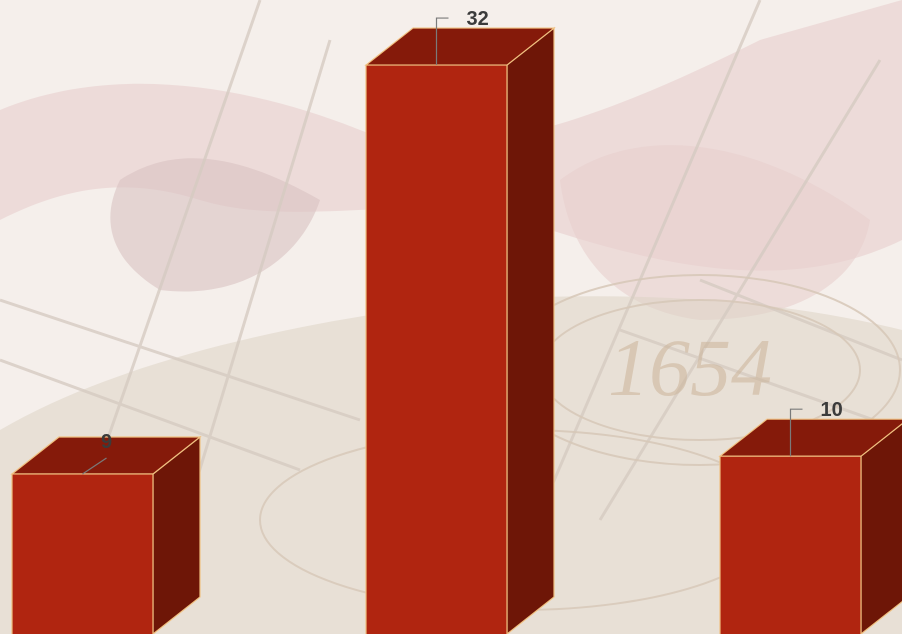 The height and width of the screenshot is (634, 902). Describe the element at coordinates (530, 330) in the screenshot. I see `bar-side-face` at that location.